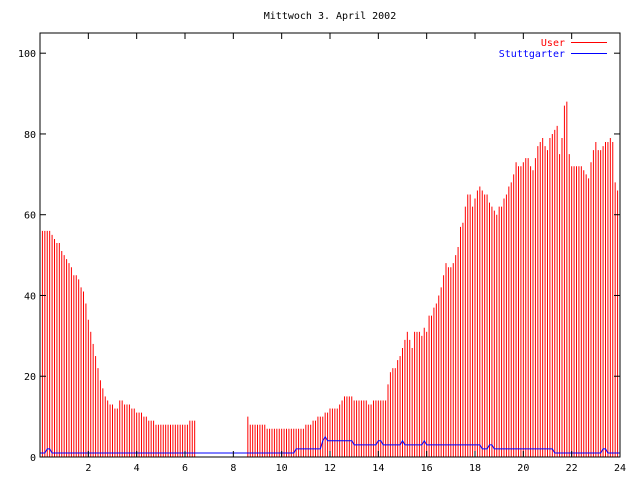 The image size is (640, 480). I want to click on x-tick-label: 20, so click(523, 468).